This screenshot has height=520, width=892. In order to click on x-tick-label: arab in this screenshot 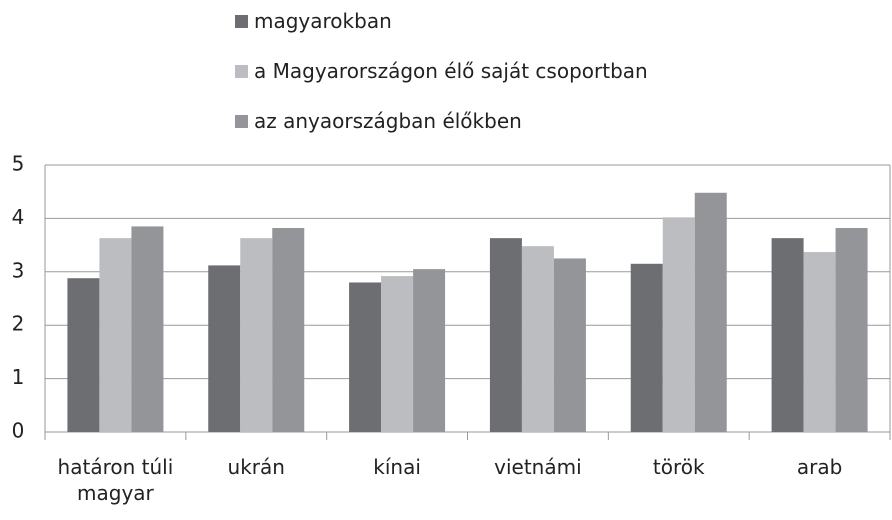, I will do `click(819, 467)`.